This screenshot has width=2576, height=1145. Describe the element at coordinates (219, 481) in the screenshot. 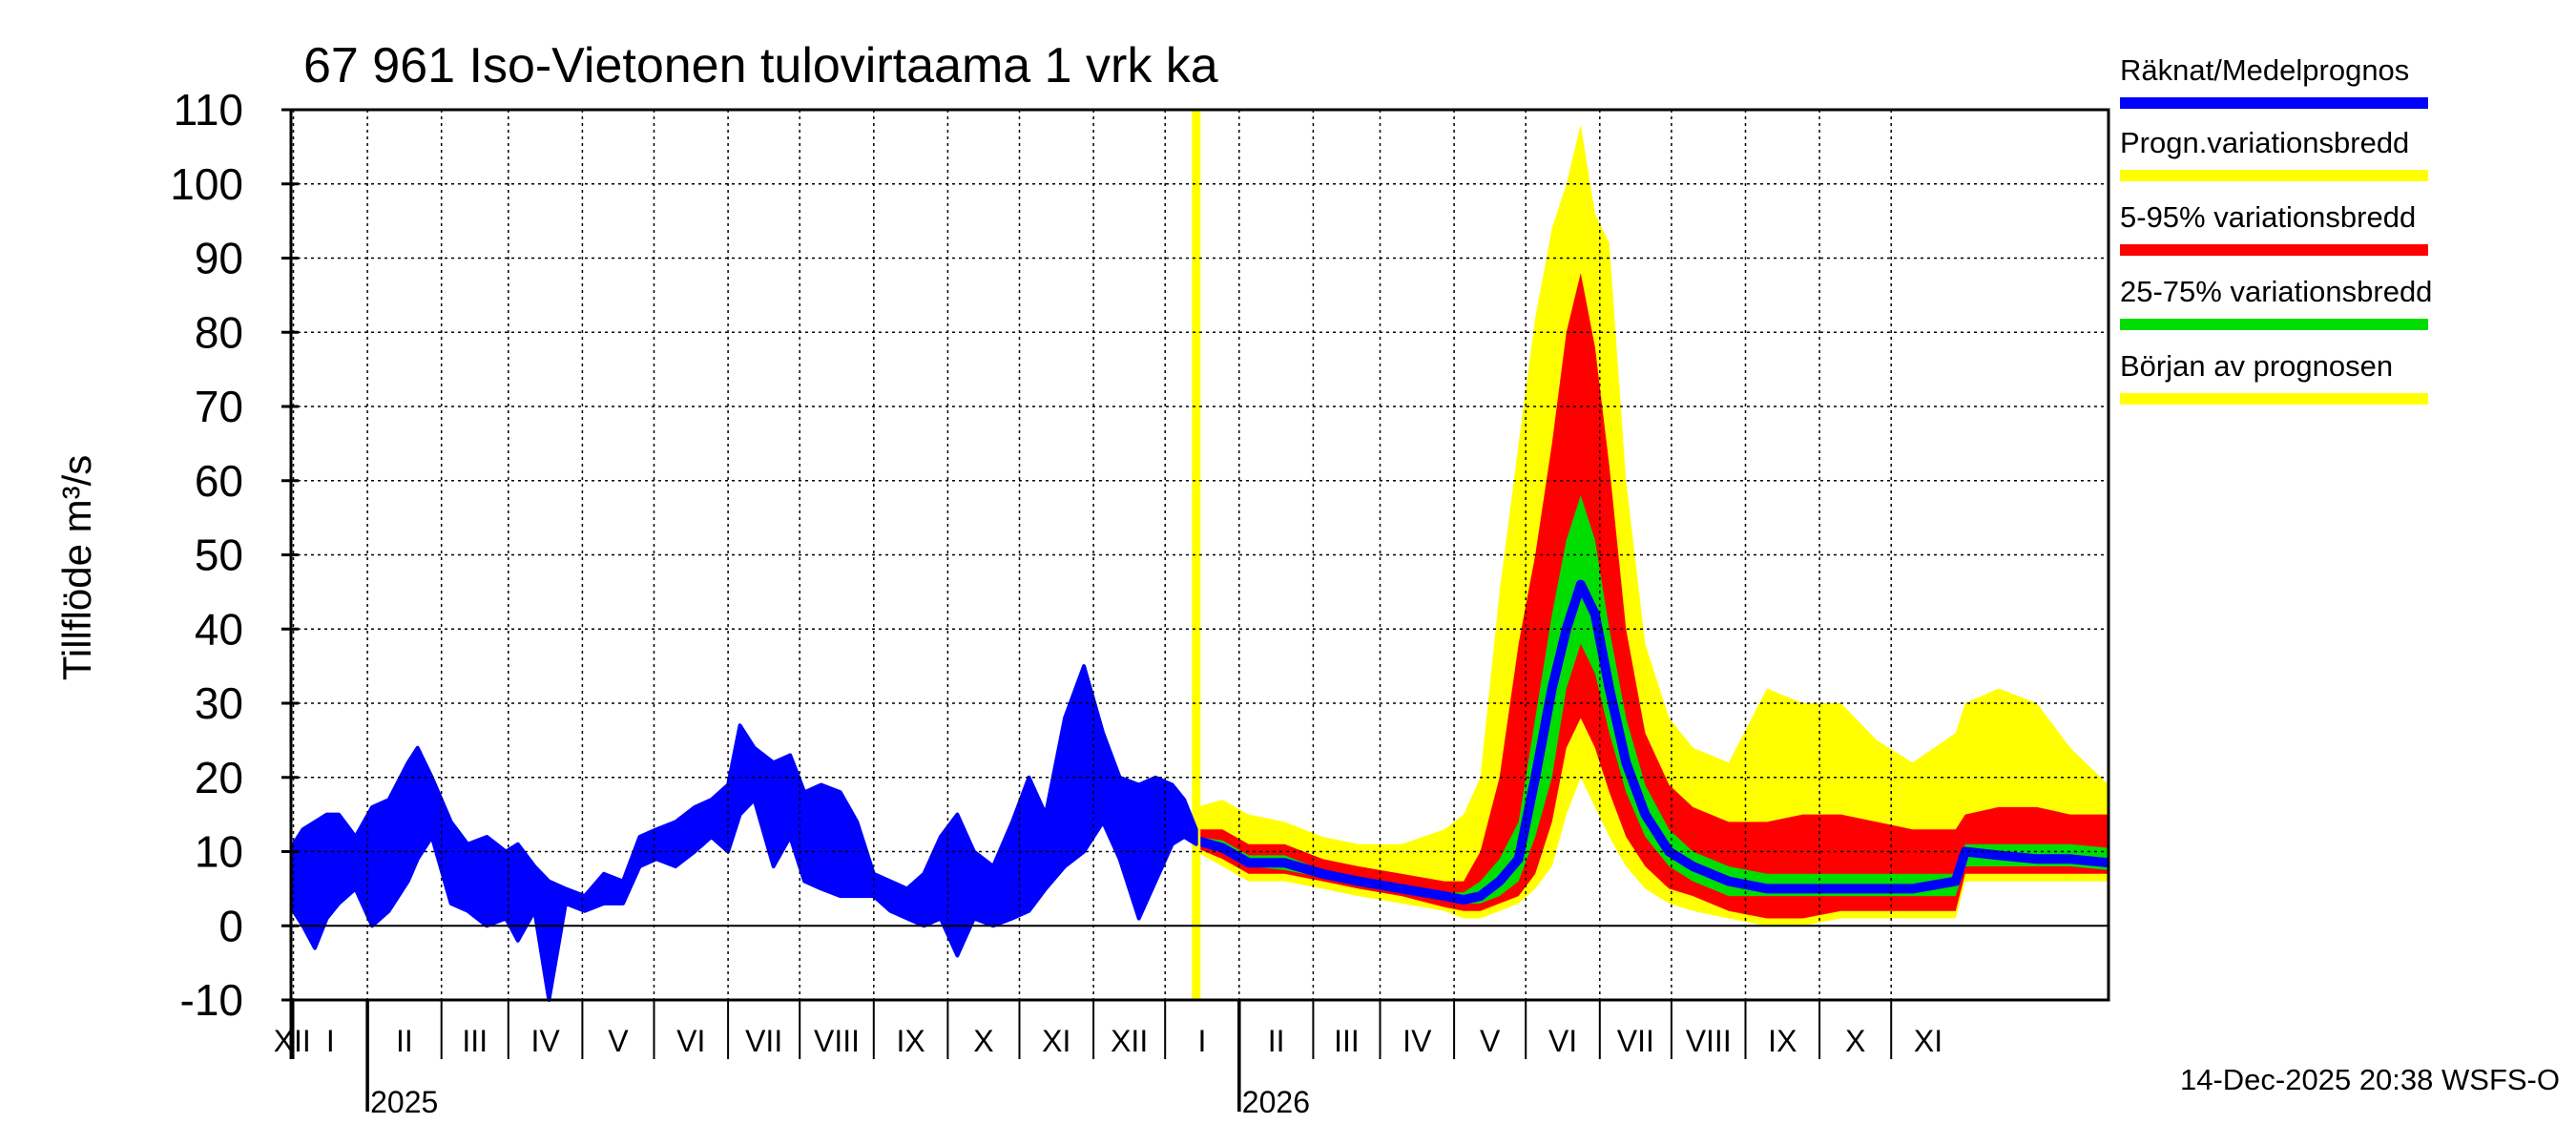

I see `y-tick-label: 60` at that location.